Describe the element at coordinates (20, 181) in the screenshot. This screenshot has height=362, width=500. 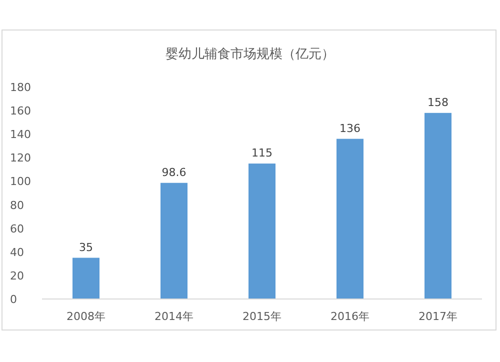
I see `y-tick-label: 100` at that location.